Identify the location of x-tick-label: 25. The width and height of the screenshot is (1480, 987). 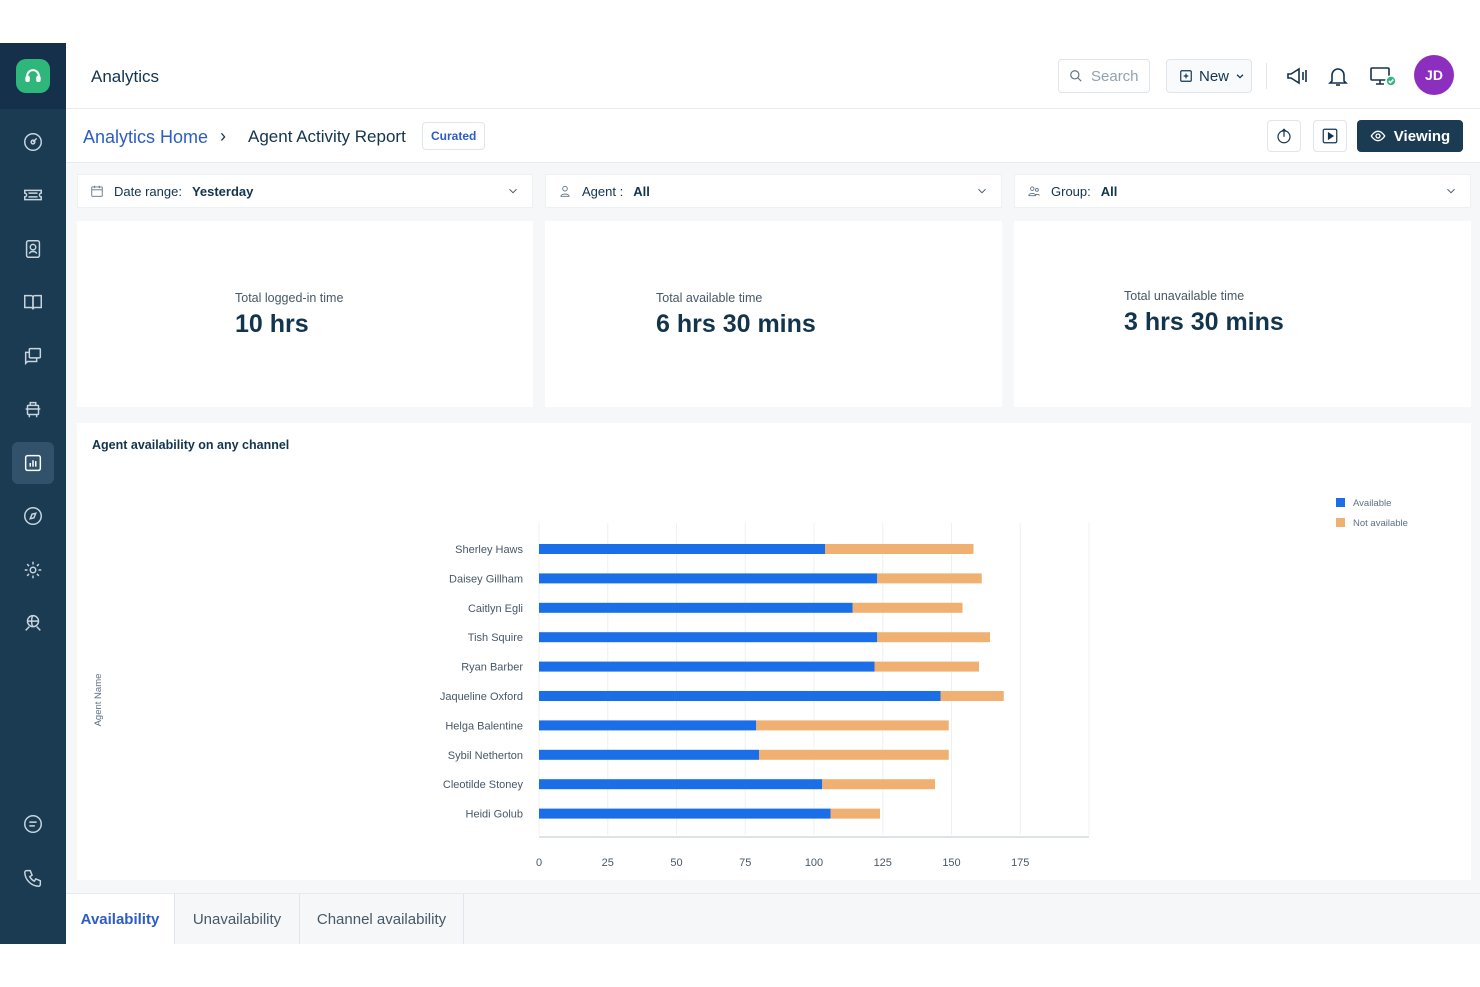
(608, 863).